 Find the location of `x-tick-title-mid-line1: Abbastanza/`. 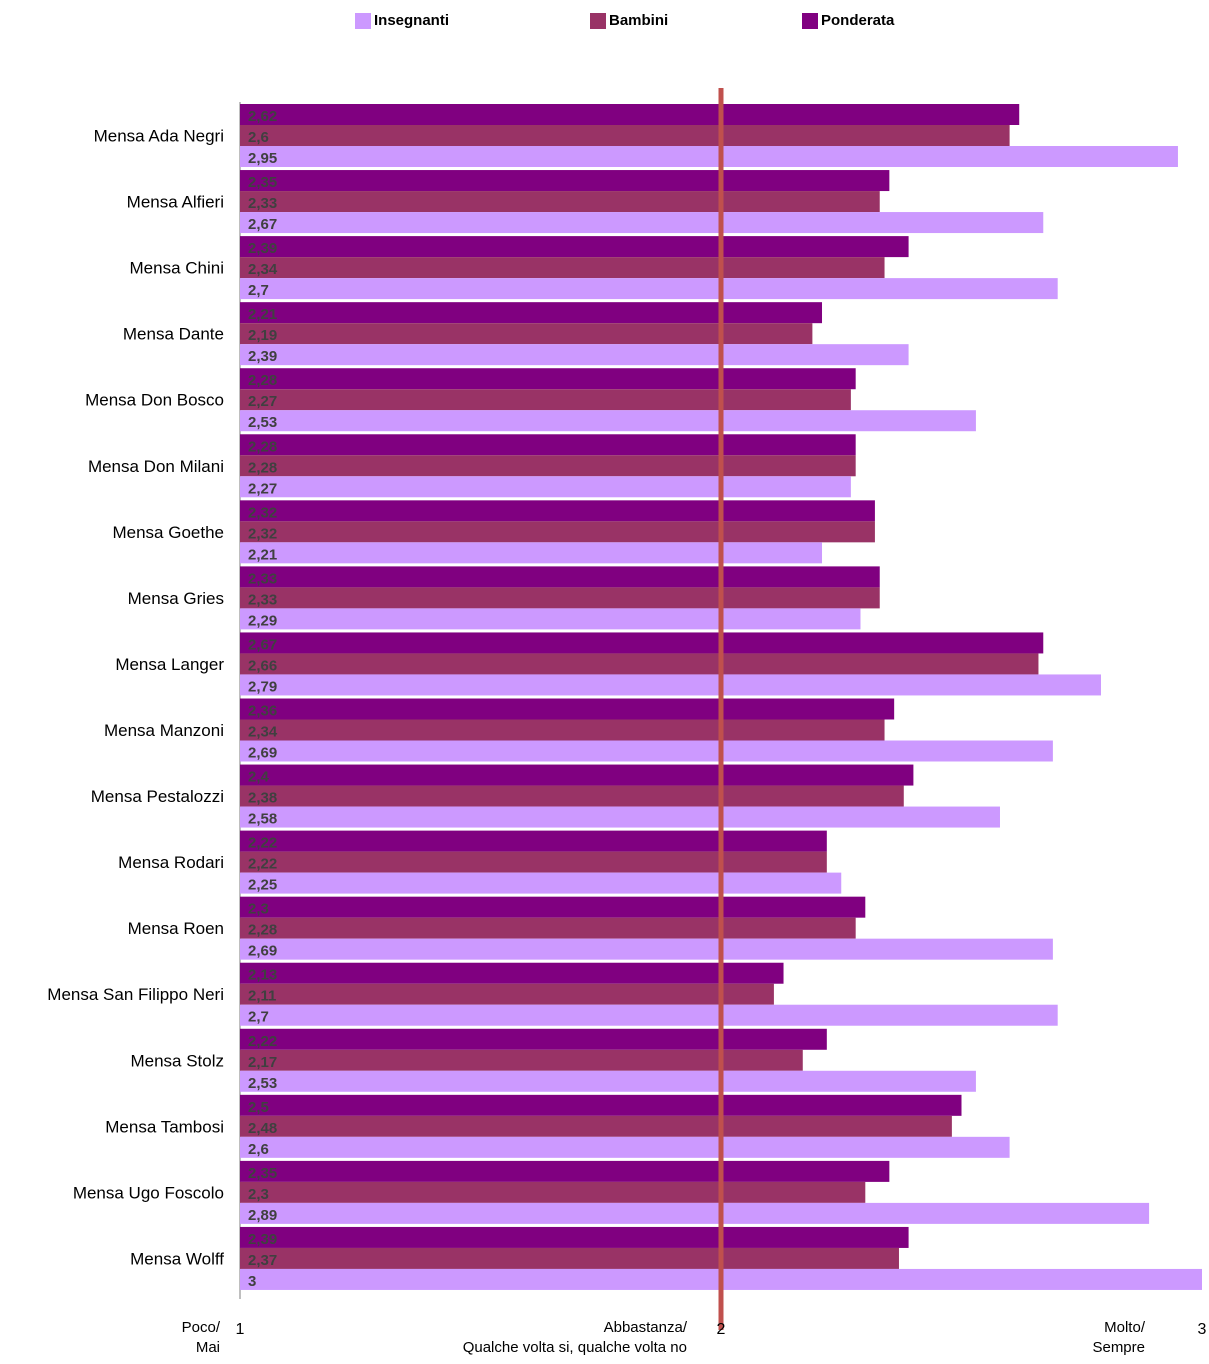

x-tick-title-mid-line1: Abbastanza/ is located at coordinates (645, 1327).